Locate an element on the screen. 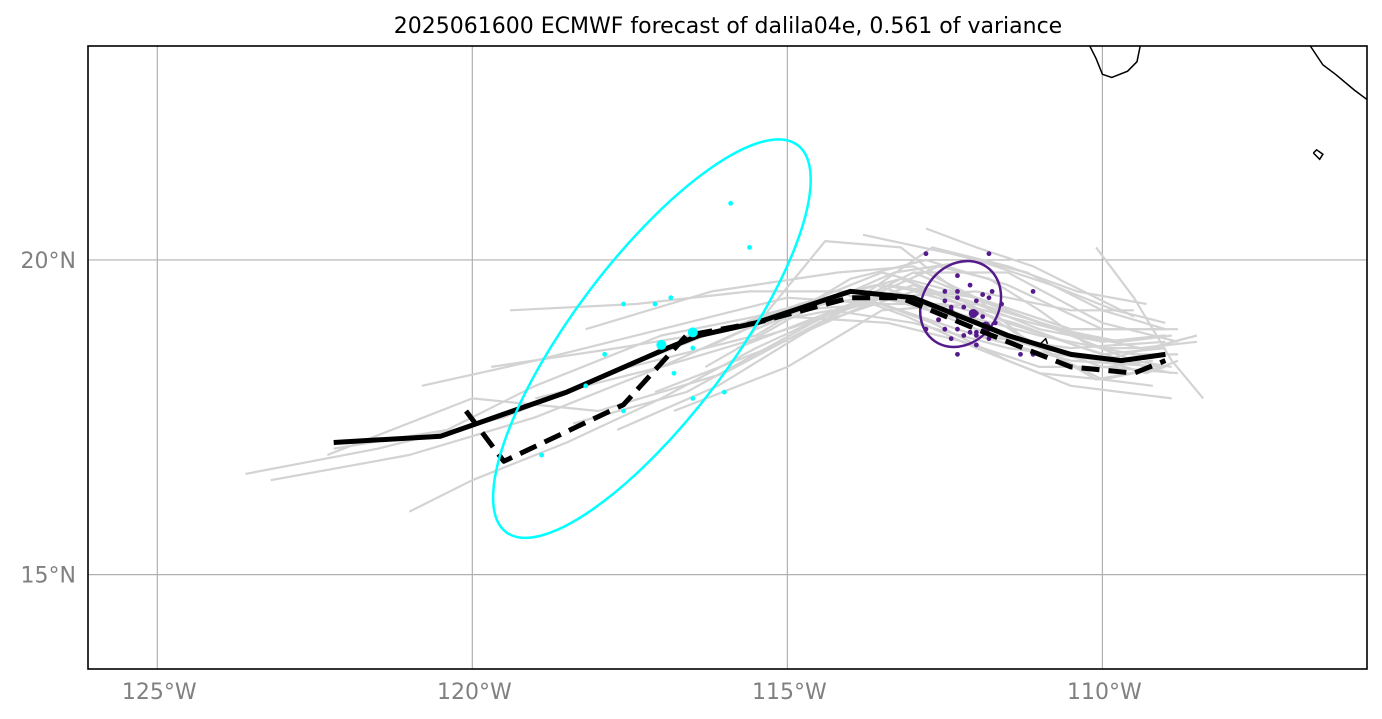 This screenshot has height=719, width=1382. late-ensemble-mean is located at coordinates (661, 344).